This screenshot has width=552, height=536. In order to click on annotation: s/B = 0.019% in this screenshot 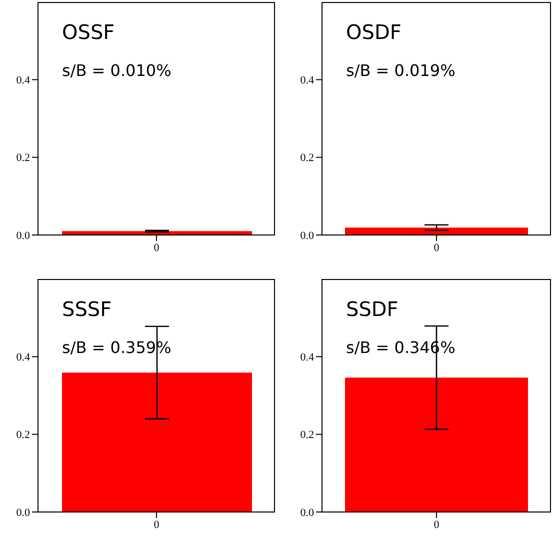, I will do `click(401, 70)`.